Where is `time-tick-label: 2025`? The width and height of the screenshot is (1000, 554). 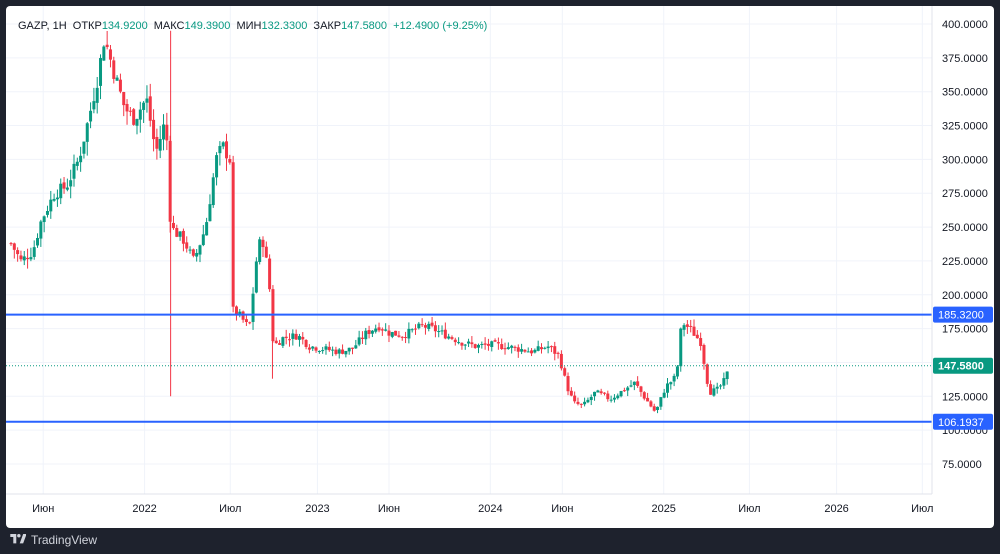 time-tick-label: 2025 is located at coordinates (663, 509).